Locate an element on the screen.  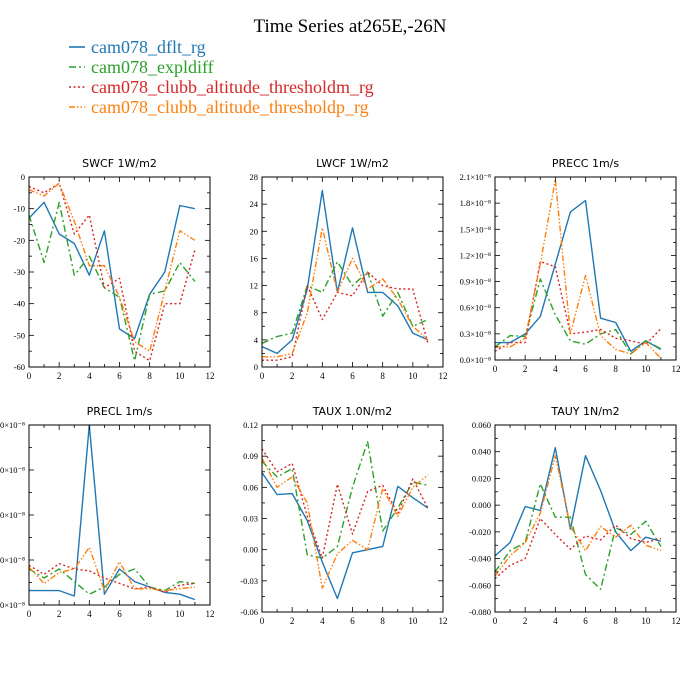
x-tick-label-2: 2 is located at coordinates (525, 369).